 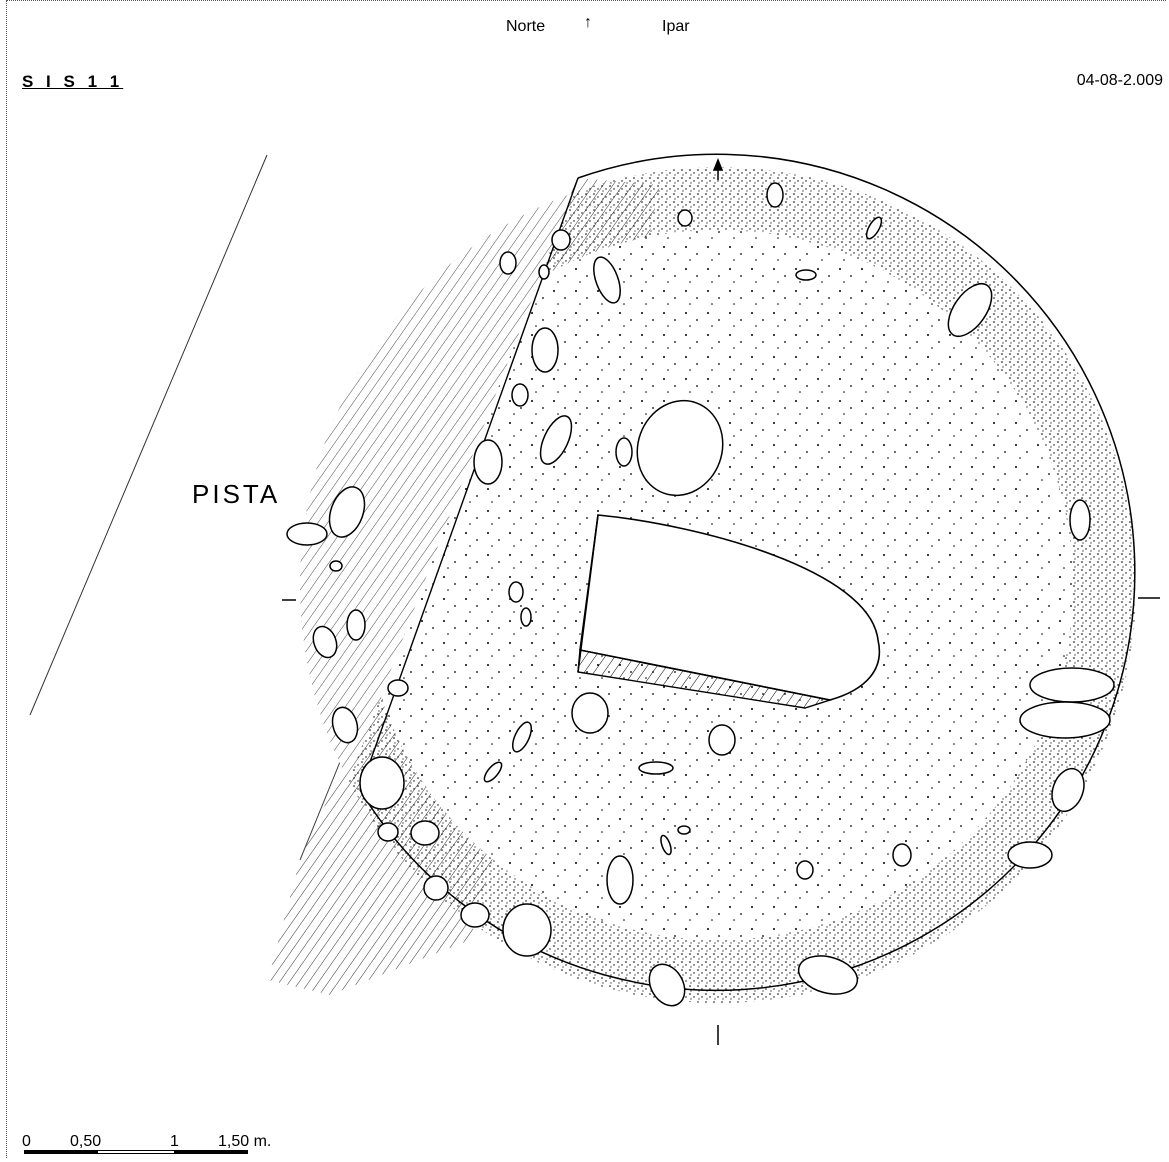 What do you see at coordinates (73, 81) in the screenshot?
I see `site-code-title: S I S 1 1` at bounding box center [73, 81].